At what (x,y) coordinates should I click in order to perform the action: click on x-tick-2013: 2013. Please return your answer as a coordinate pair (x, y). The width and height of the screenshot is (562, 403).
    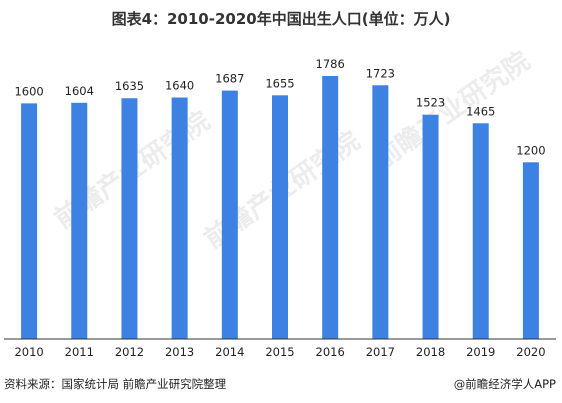
    Looking at the image, I should click on (179, 352).